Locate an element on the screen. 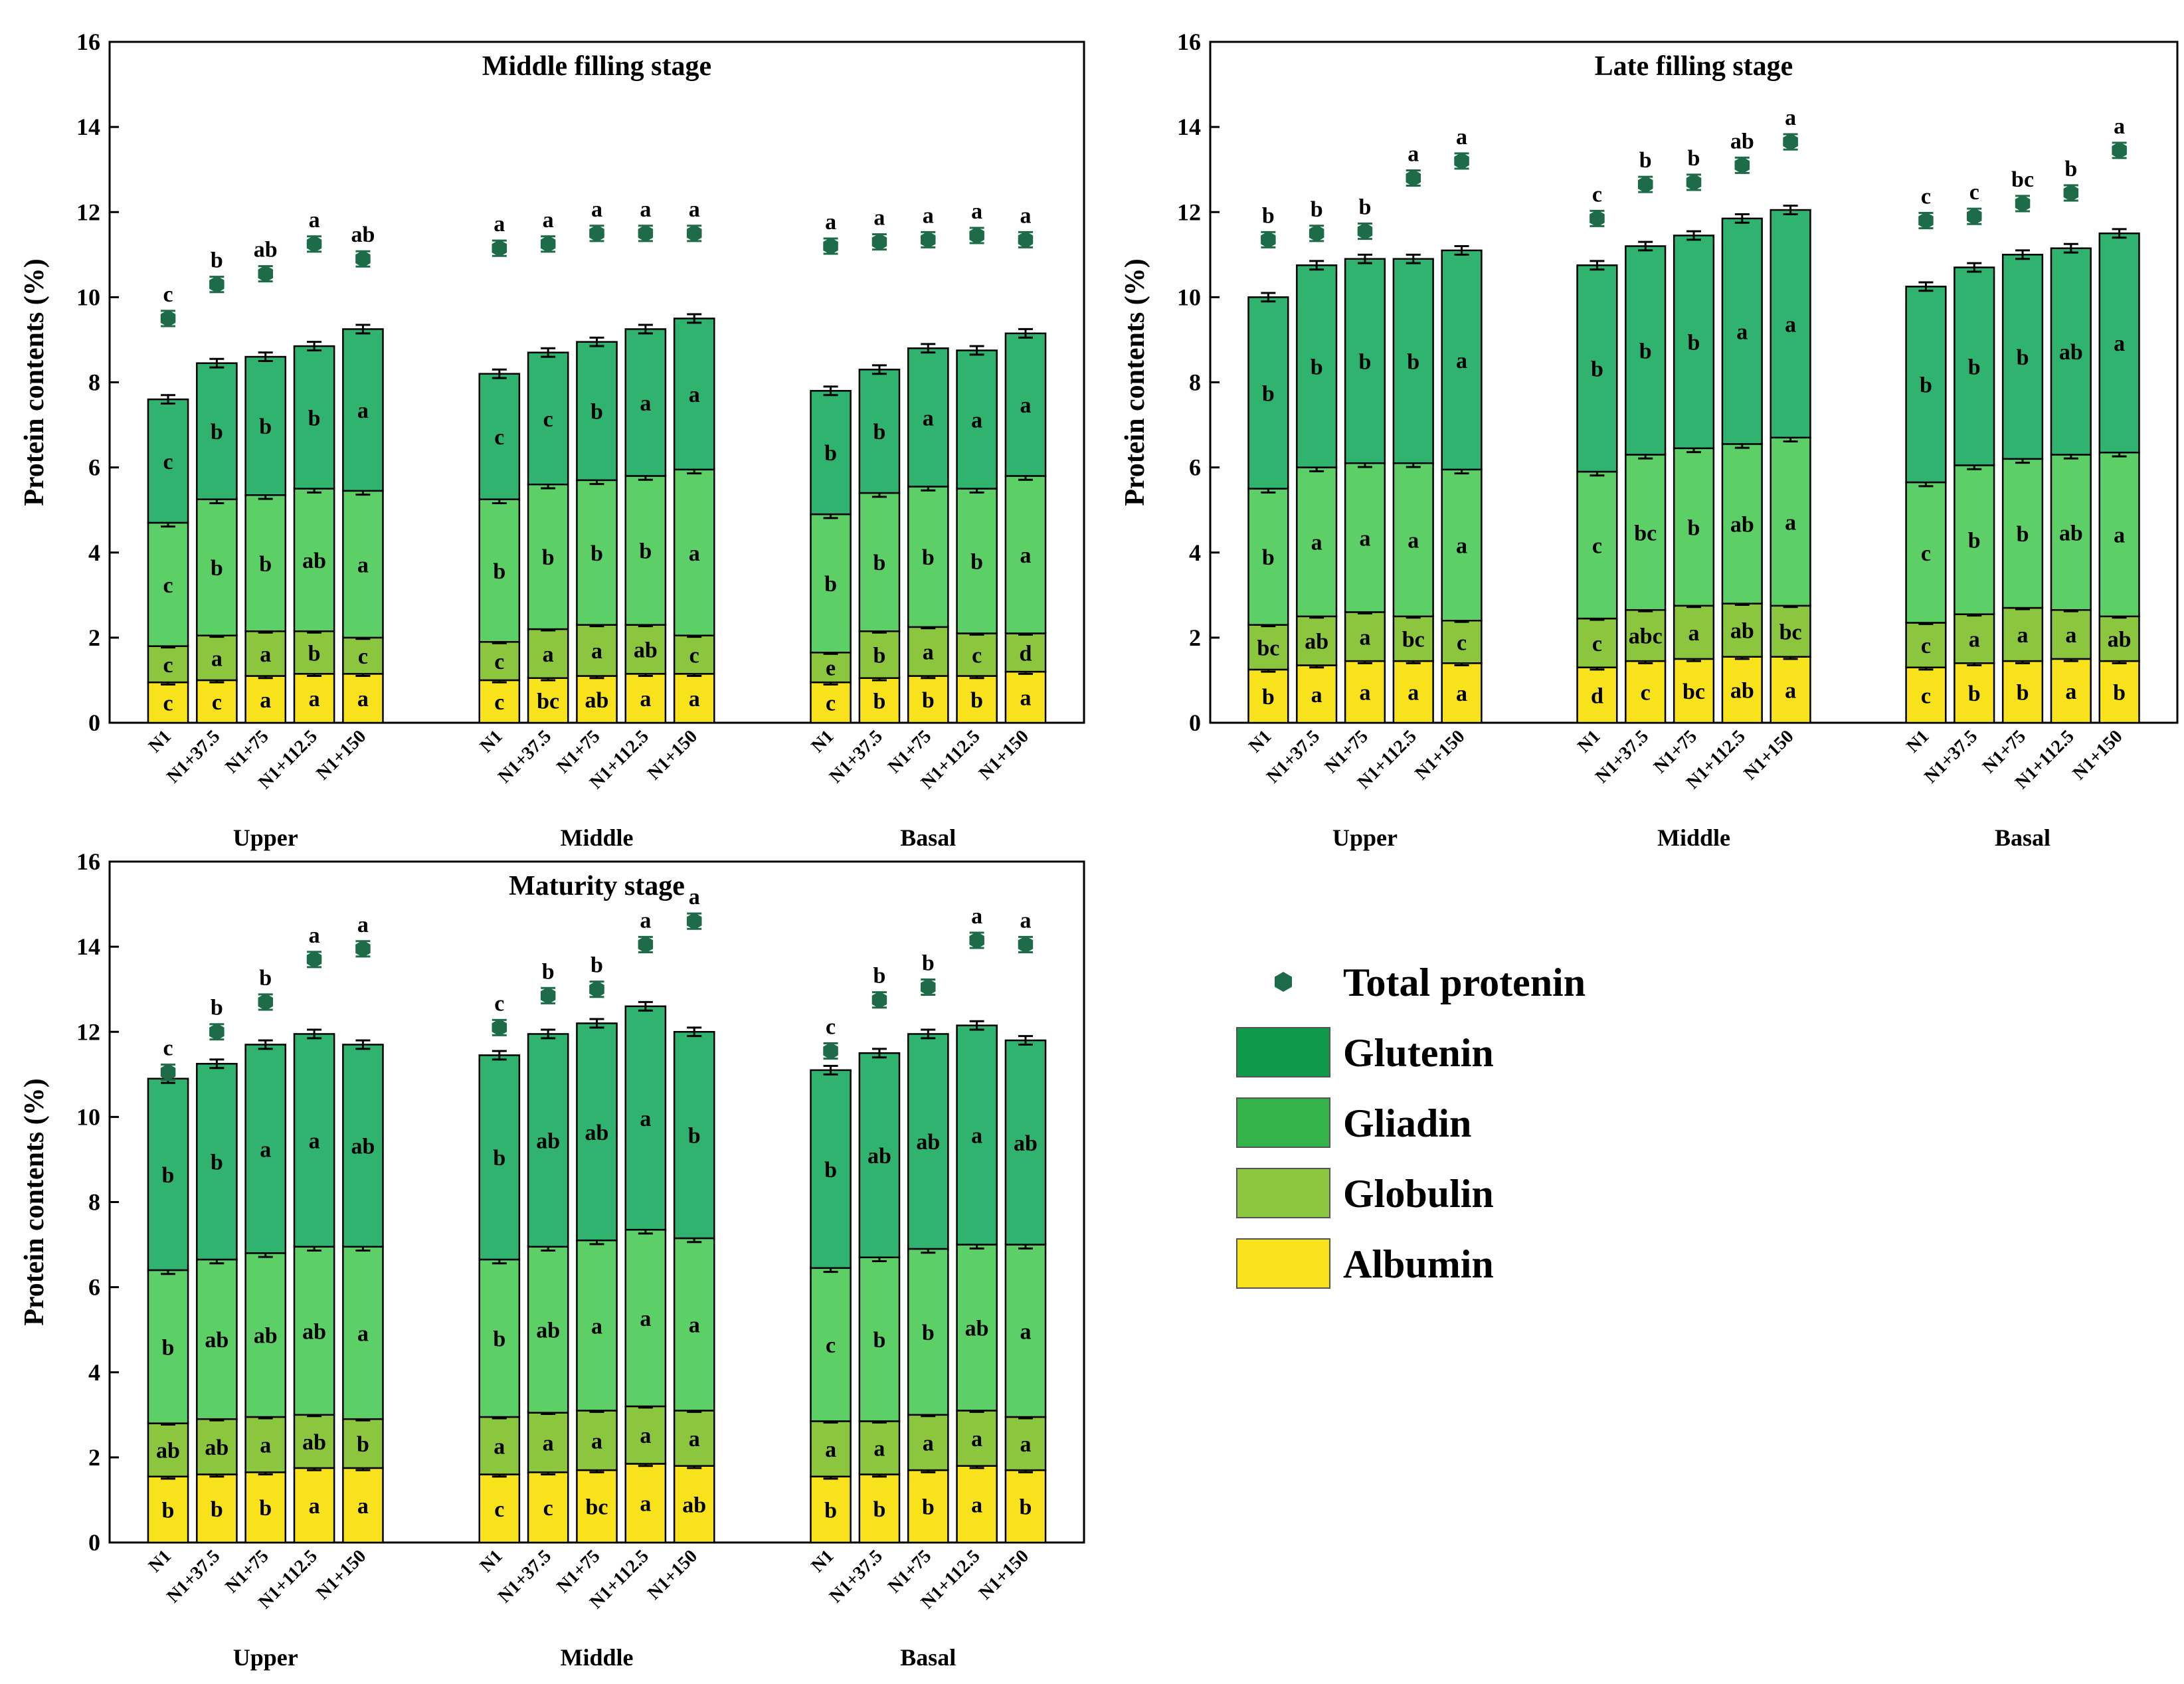 The image size is (2184, 1684). y-tick-label: 14 is located at coordinates (88, 127).